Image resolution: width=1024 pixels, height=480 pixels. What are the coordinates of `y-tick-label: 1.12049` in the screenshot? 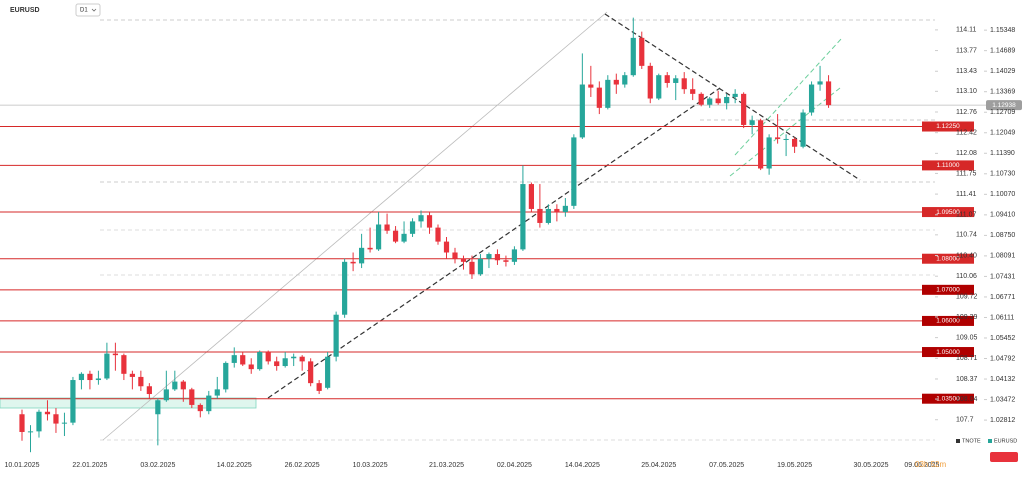 It's located at (1002, 133).